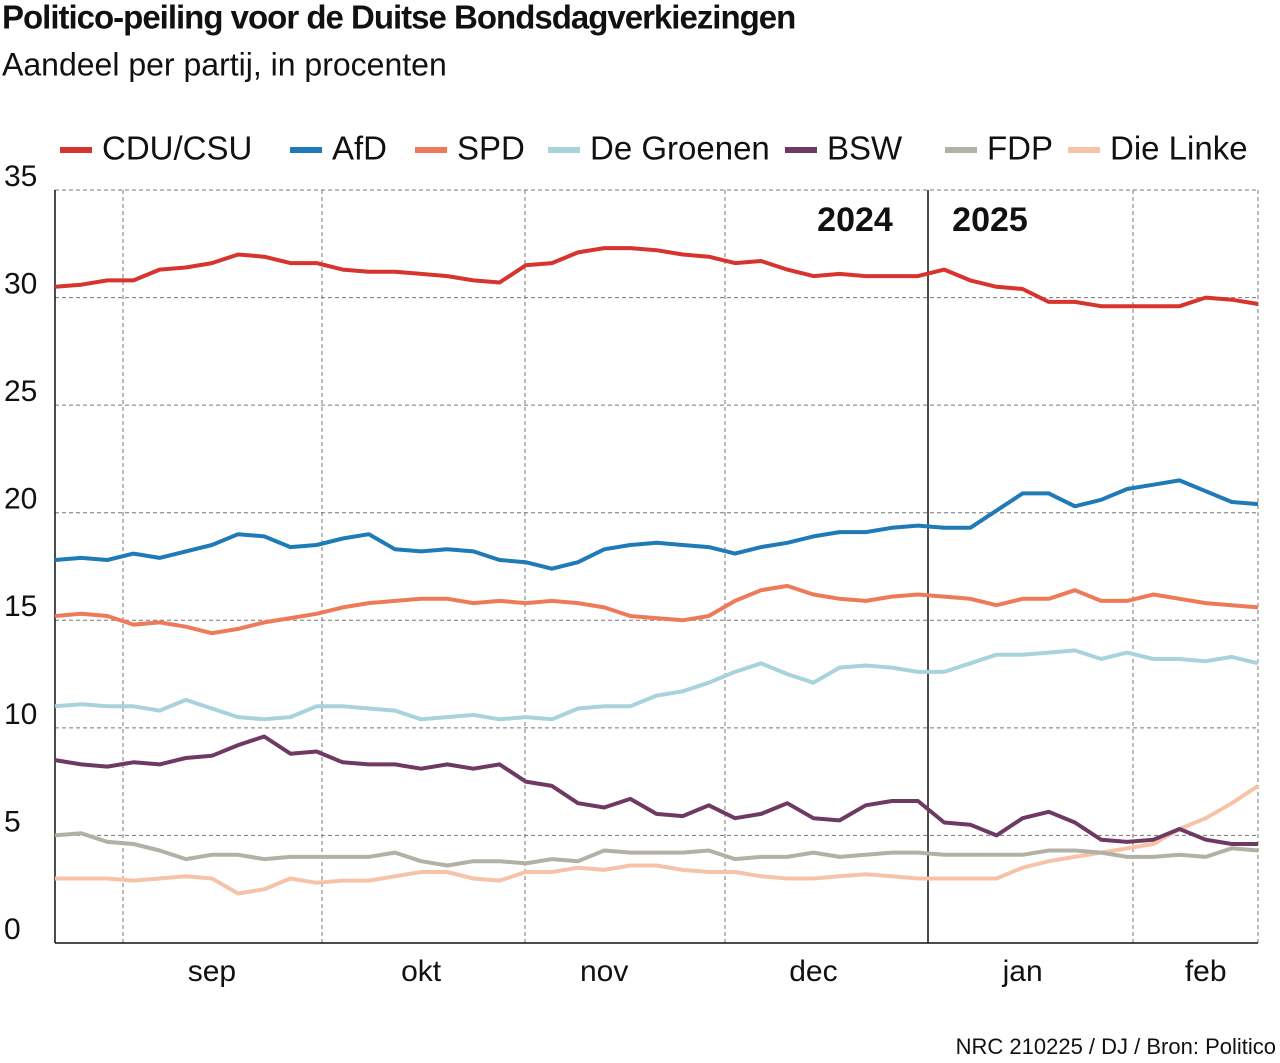 The width and height of the screenshot is (1280, 1063). Describe the element at coordinates (421, 971) in the screenshot. I see `x-tick-label: okt` at that location.